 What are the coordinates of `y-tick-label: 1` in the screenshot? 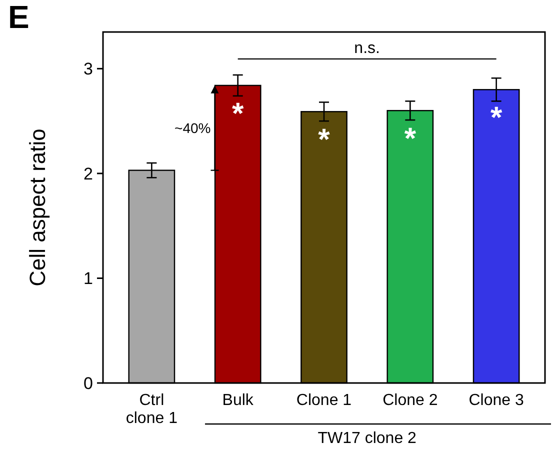 It's located at (88, 278).